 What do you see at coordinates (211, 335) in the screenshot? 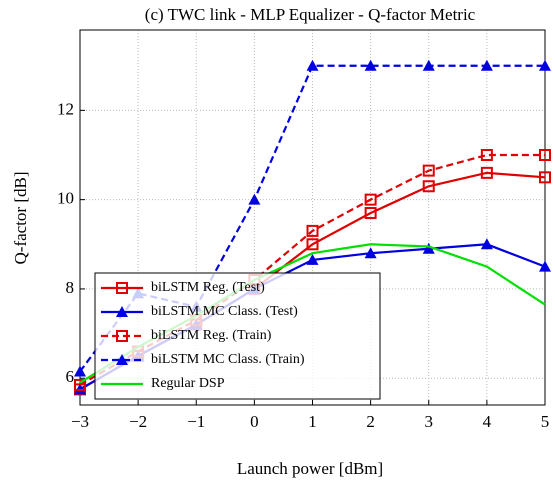
I see `legend-label: biLSTM Reg. (Train)` at bounding box center [211, 335].